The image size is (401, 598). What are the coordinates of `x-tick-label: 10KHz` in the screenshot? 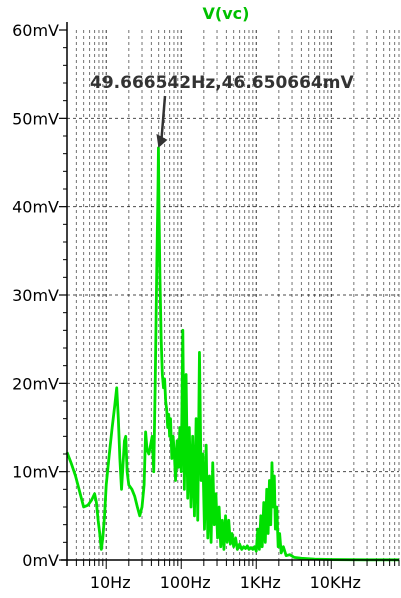 It's located at (335, 582).